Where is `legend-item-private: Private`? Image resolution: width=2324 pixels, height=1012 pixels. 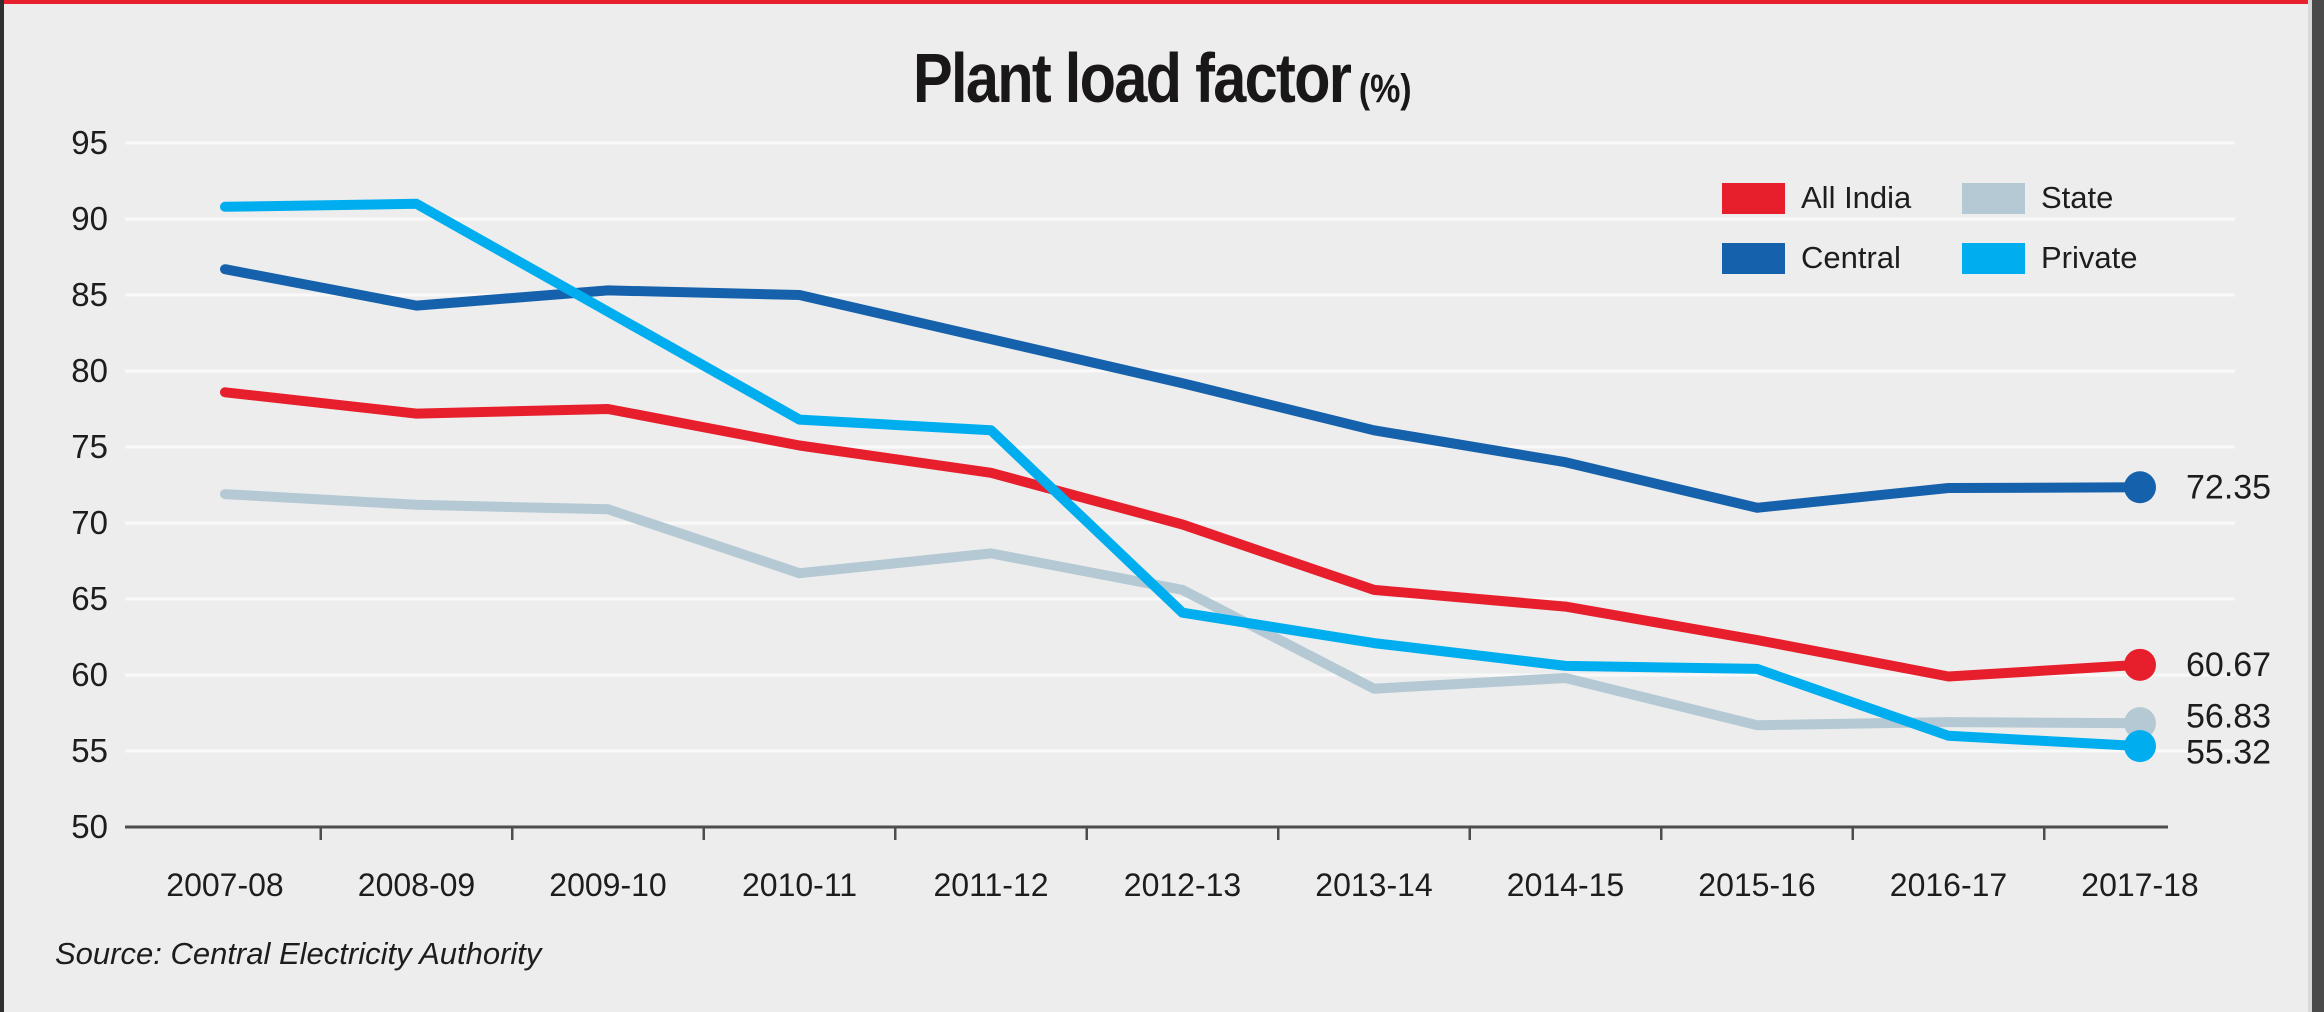 legend-item-private: Private is located at coordinates (2092, 258).